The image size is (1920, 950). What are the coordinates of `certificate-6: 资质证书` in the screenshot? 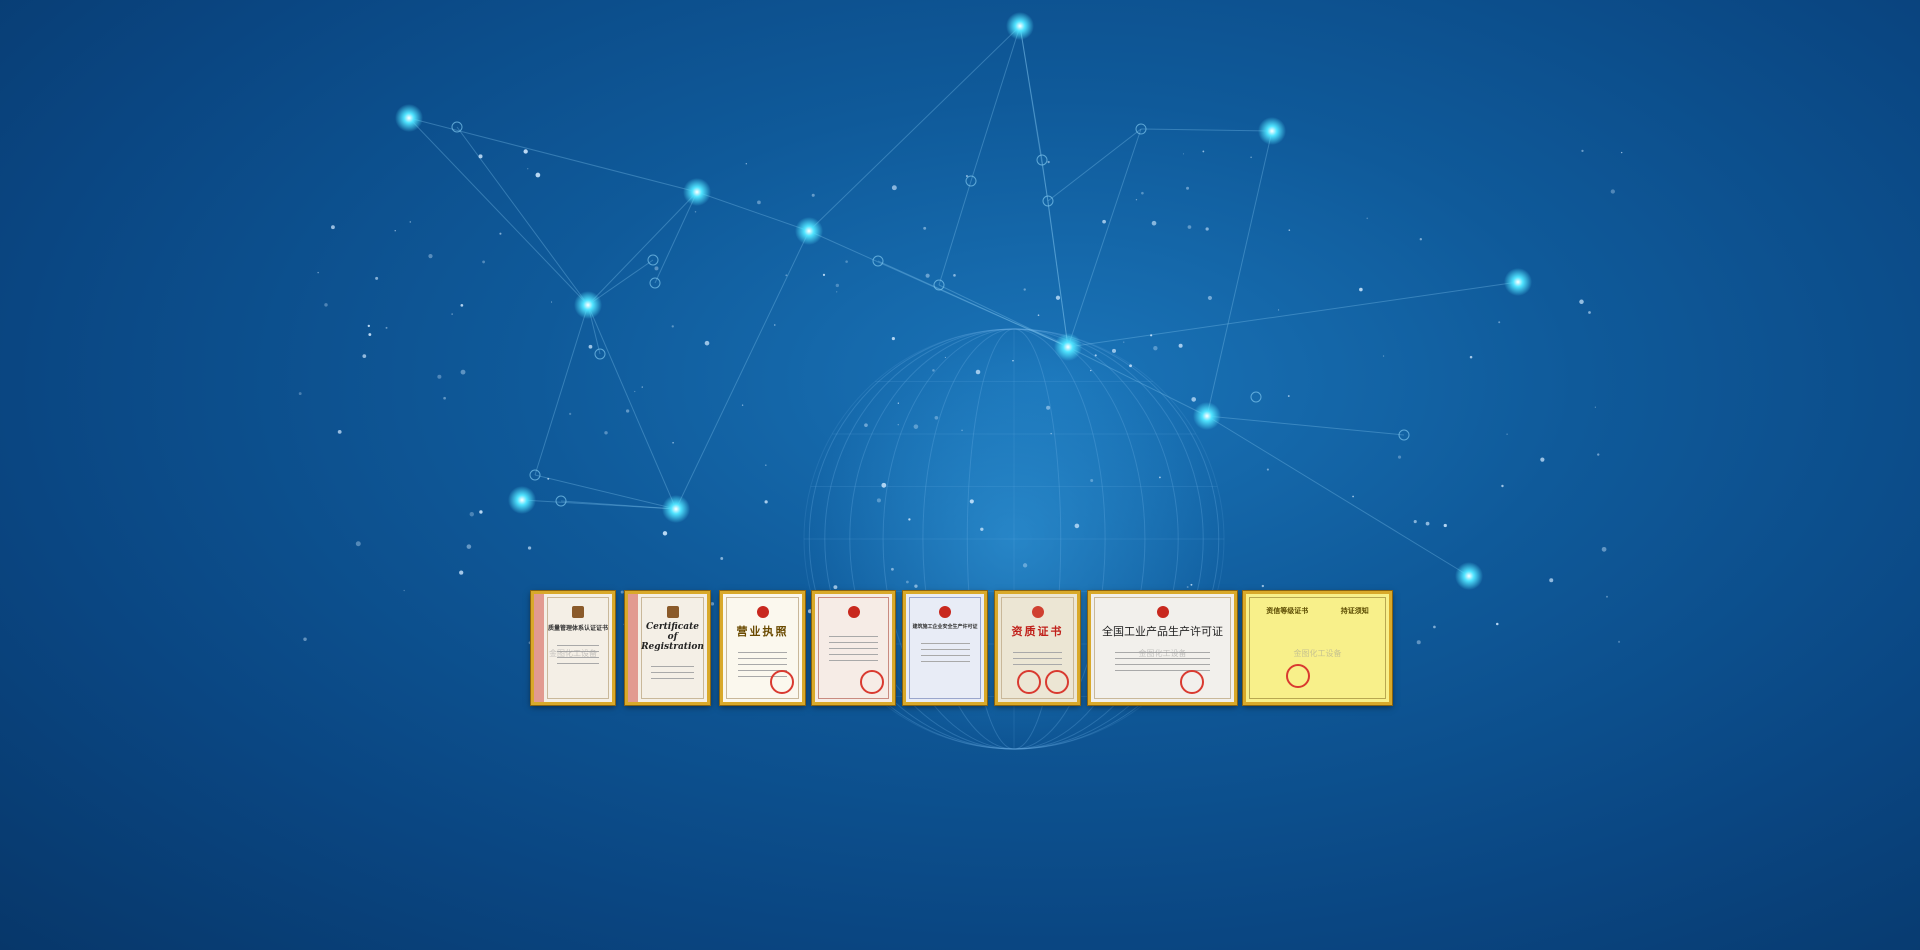 It's located at (1037, 648).